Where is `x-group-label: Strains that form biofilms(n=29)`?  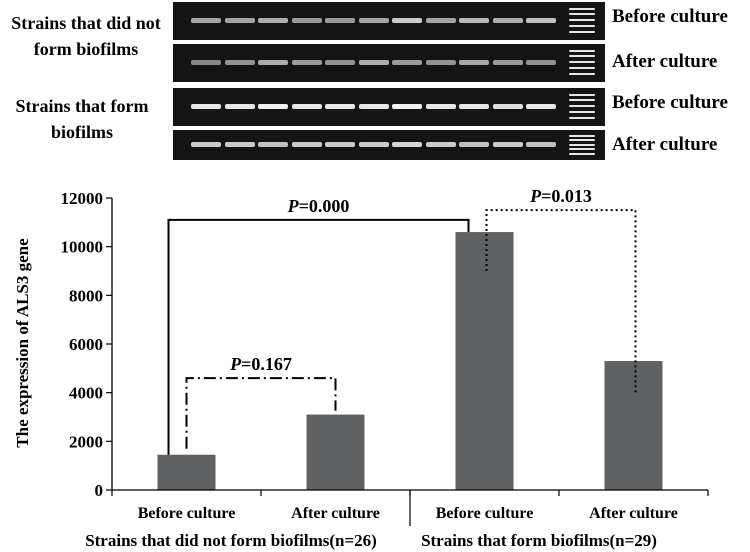
x-group-label: Strains that form biofilms(n=29) is located at coordinates (539, 540).